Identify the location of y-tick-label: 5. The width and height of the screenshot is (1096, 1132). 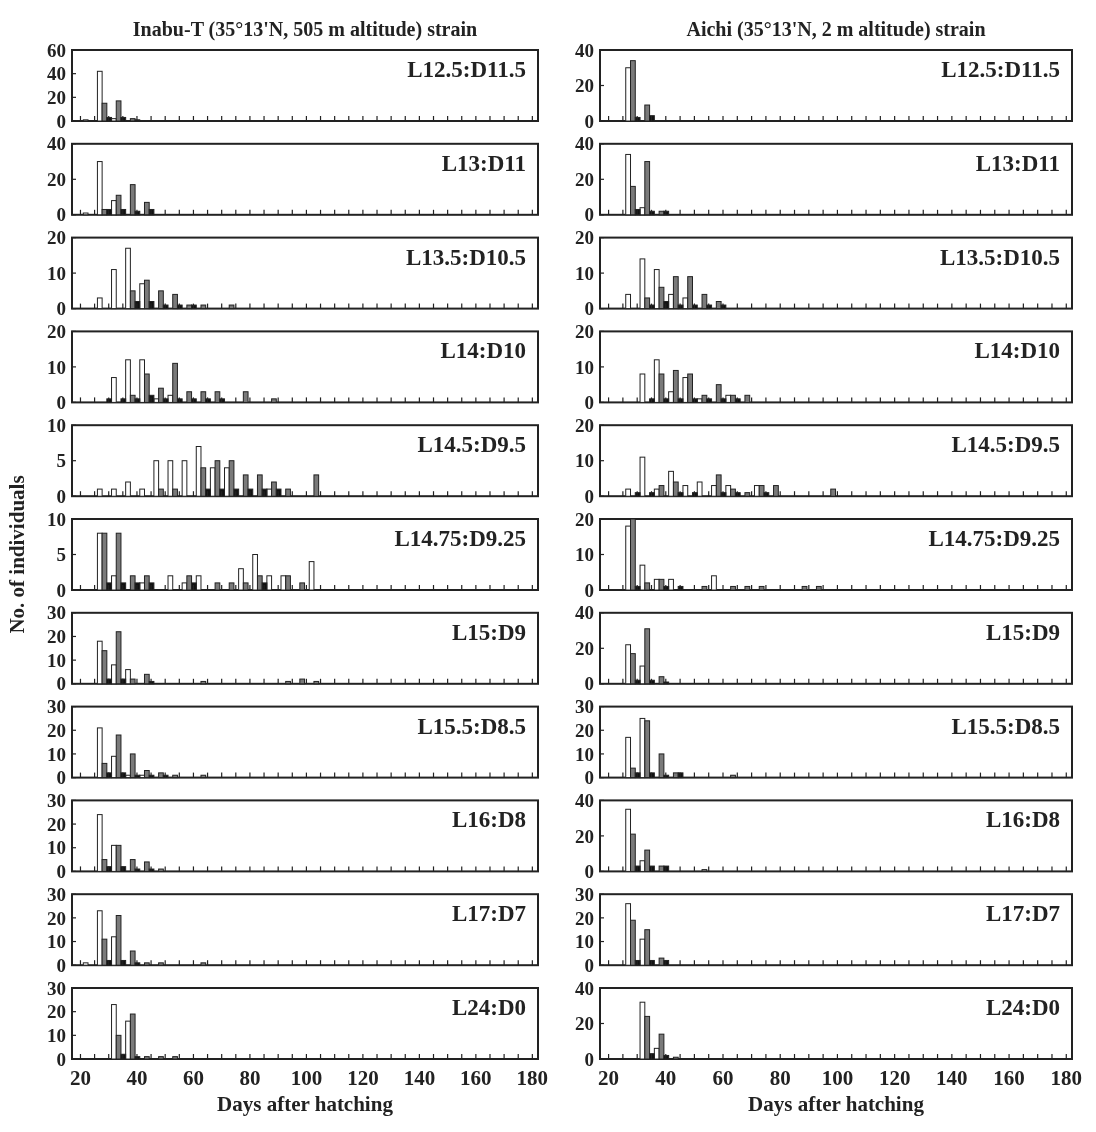
(61, 555).